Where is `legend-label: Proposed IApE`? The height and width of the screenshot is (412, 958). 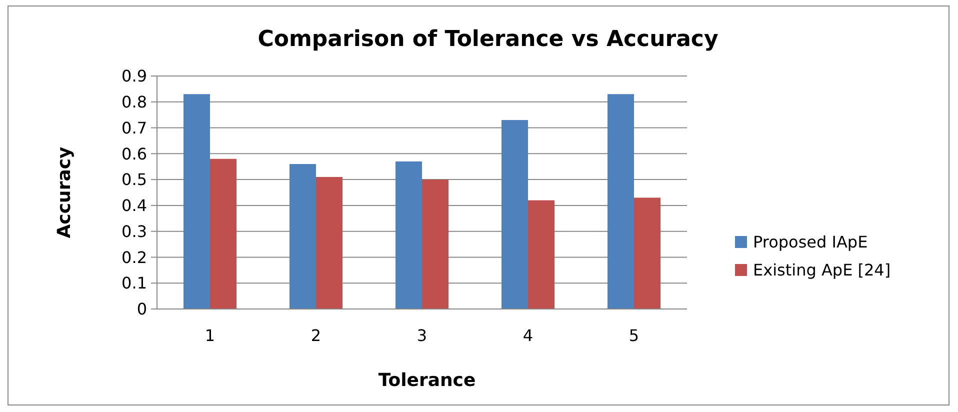 legend-label: Proposed IApE is located at coordinates (810, 242).